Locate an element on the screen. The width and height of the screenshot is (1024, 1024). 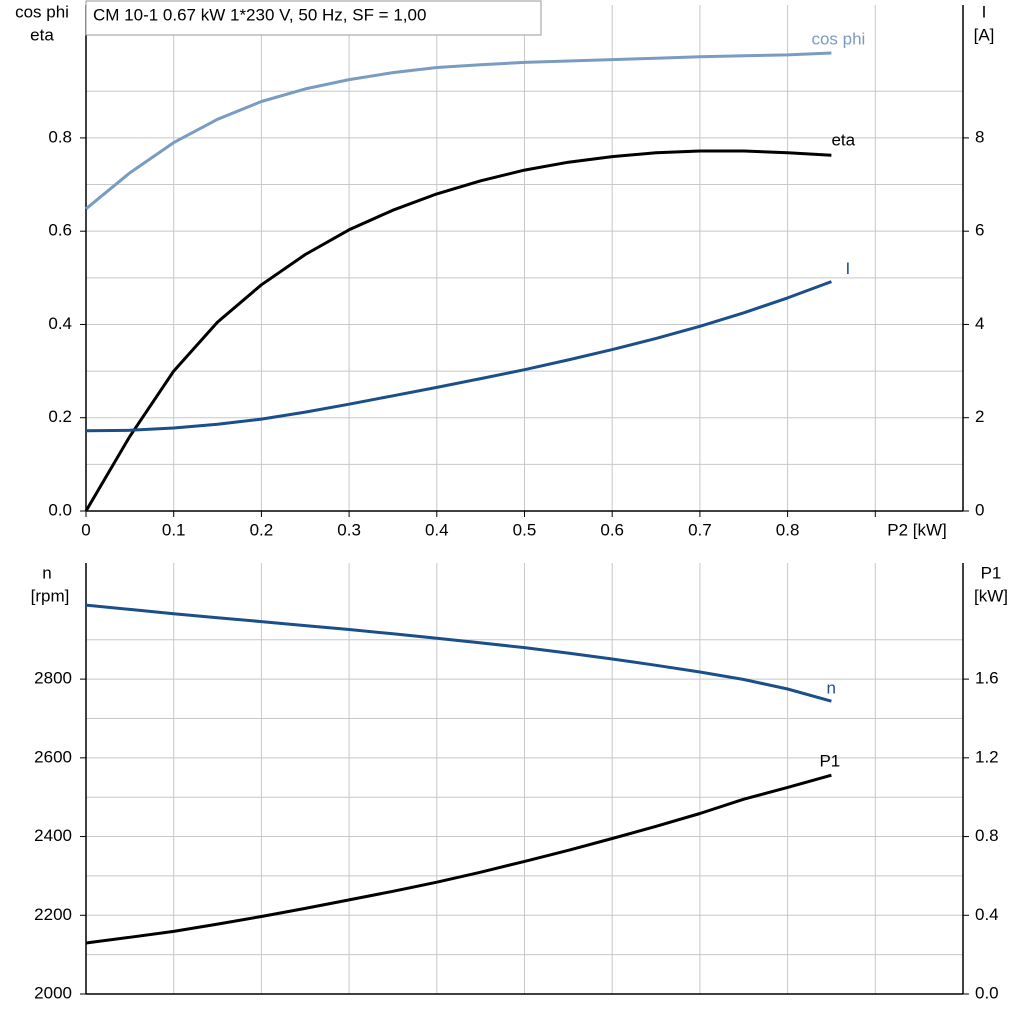
y2-tick-label: 1.2 is located at coordinates (987, 756).